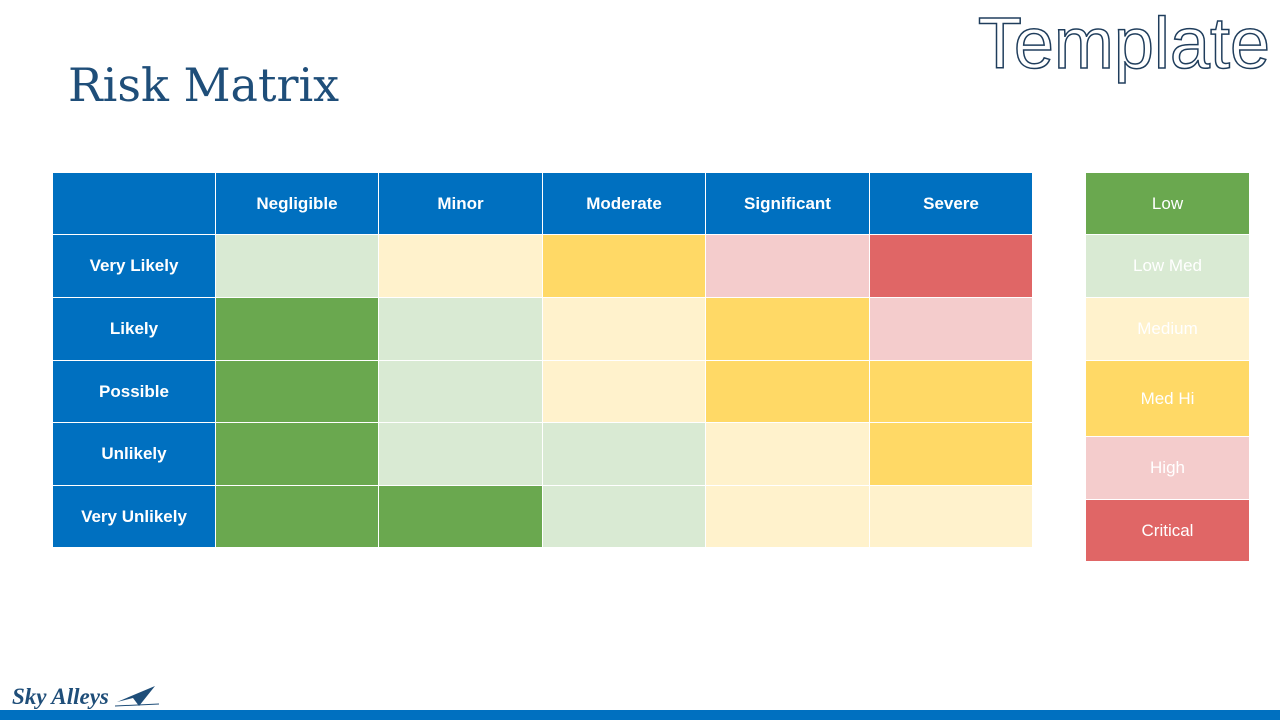 The image size is (1280, 720). What do you see at coordinates (1167, 530) in the screenshot?
I see `legend-item: Critical` at bounding box center [1167, 530].